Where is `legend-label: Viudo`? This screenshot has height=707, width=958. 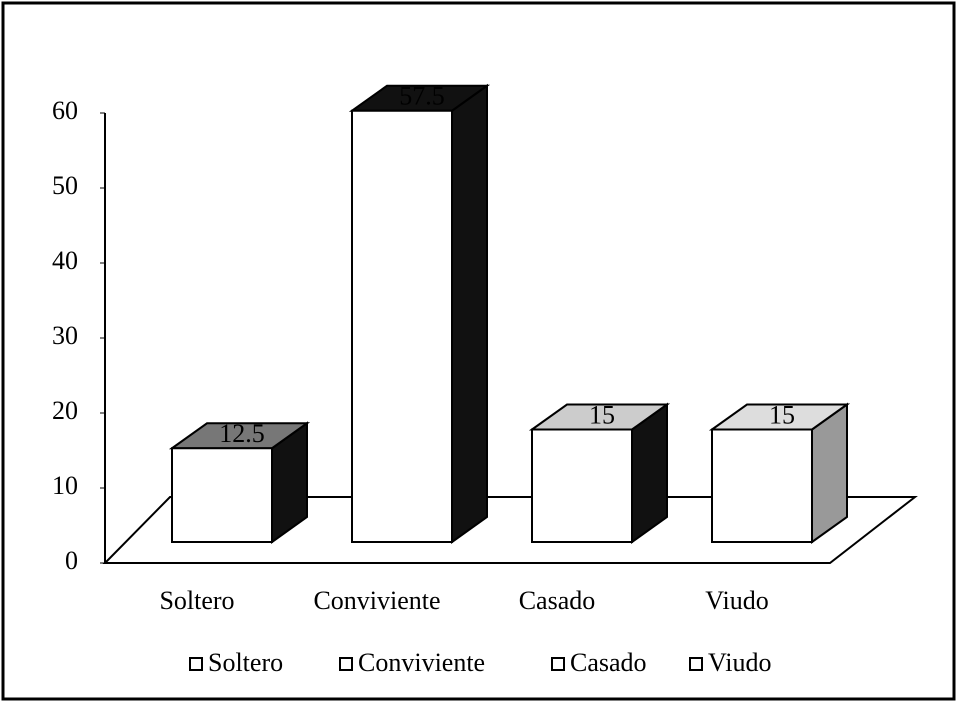 legend-label: Viudo is located at coordinates (739, 662).